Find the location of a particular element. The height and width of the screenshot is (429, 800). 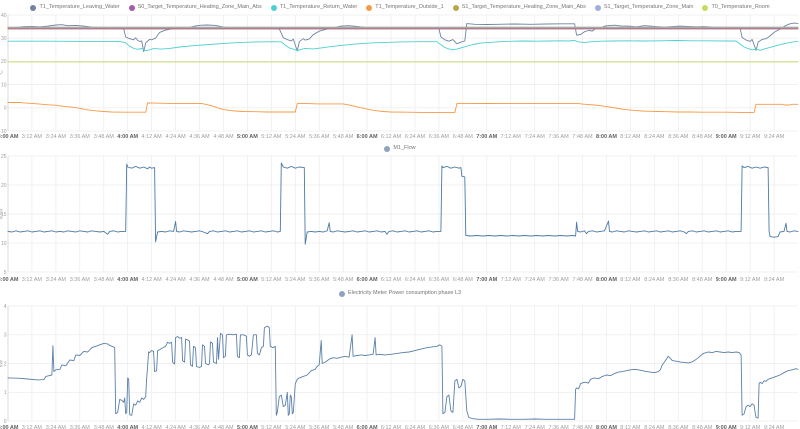

x-tick-label: 7:36 AM is located at coordinates (559, 137).